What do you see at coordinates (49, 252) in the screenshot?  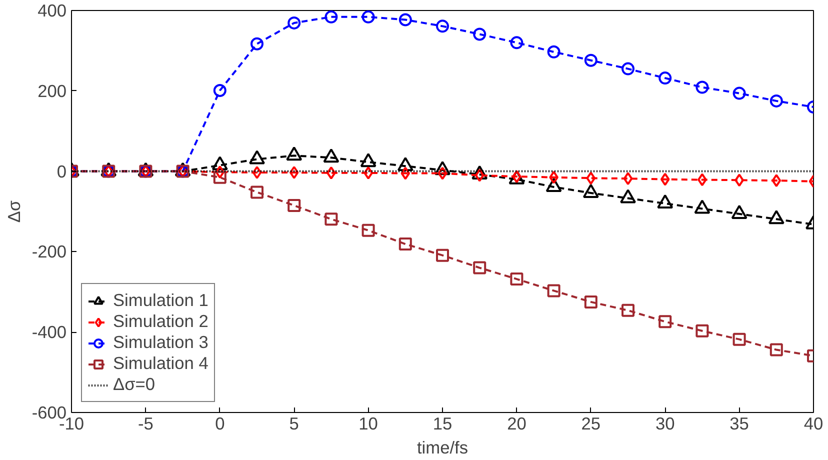 I see `y-tick-label: -200` at bounding box center [49, 252].